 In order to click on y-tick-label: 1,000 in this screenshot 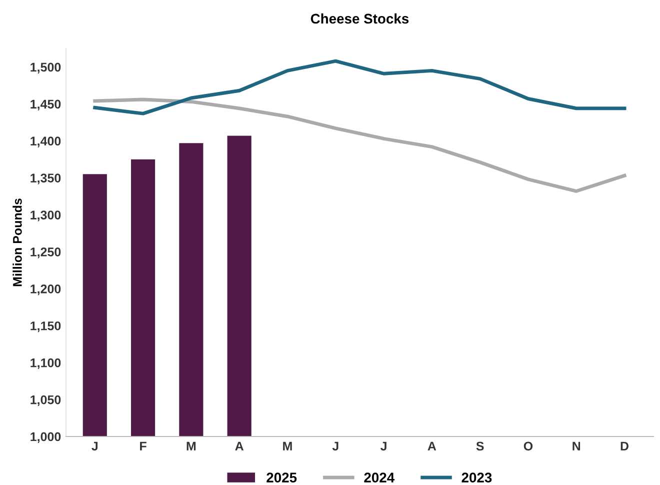, I will do `click(45, 437)`.